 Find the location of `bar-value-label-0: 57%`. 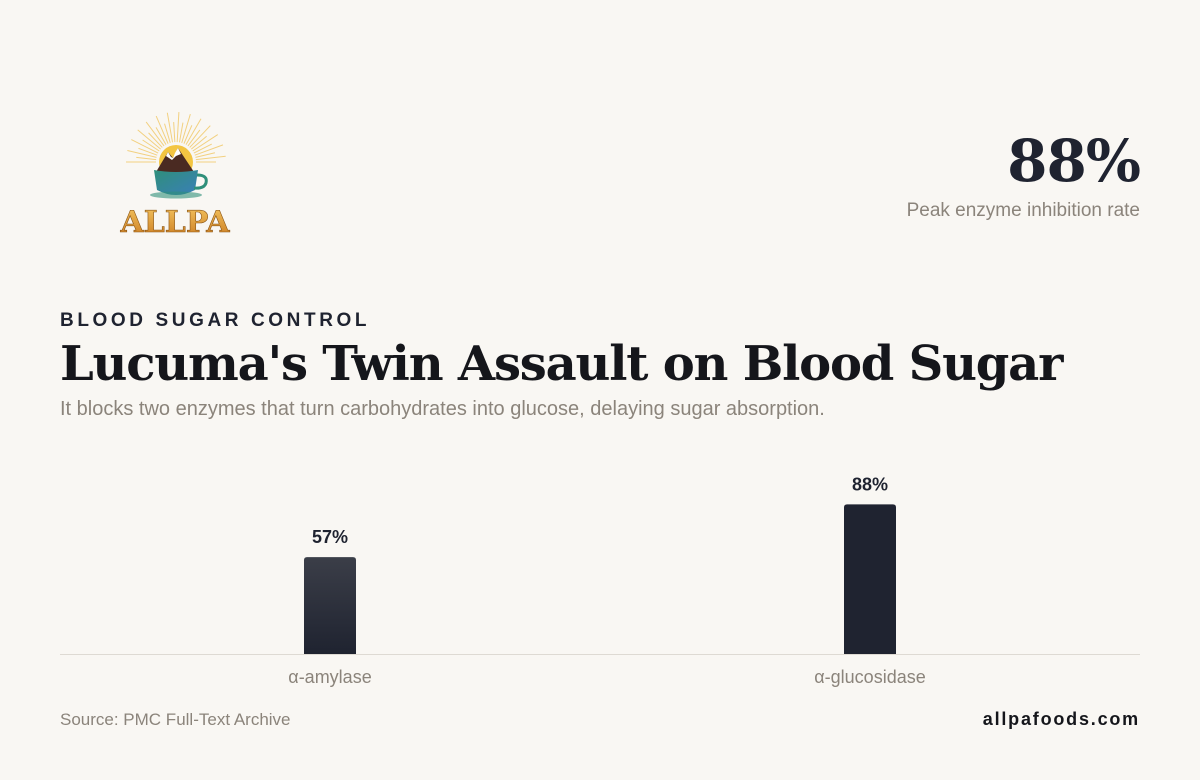

bar-value-label-0: 57% is located at coordinates (330, 537).